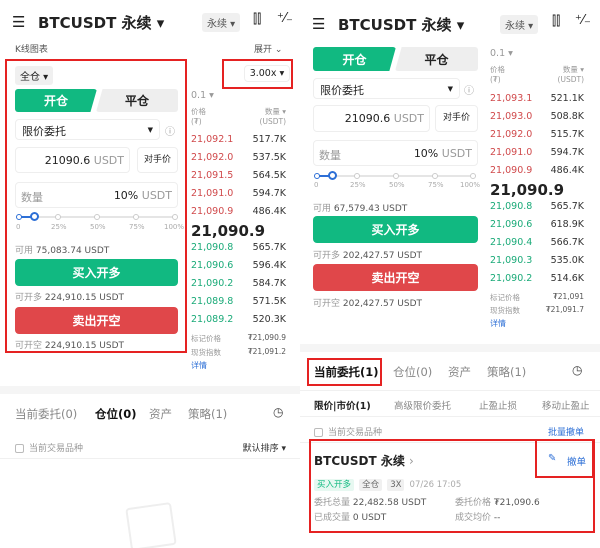 The width and height of the screenshot is (600, 548). Describe the element at coordinates (268, 50) in the screenshot. I see `expand-button: 展开 ⌄` at that location.